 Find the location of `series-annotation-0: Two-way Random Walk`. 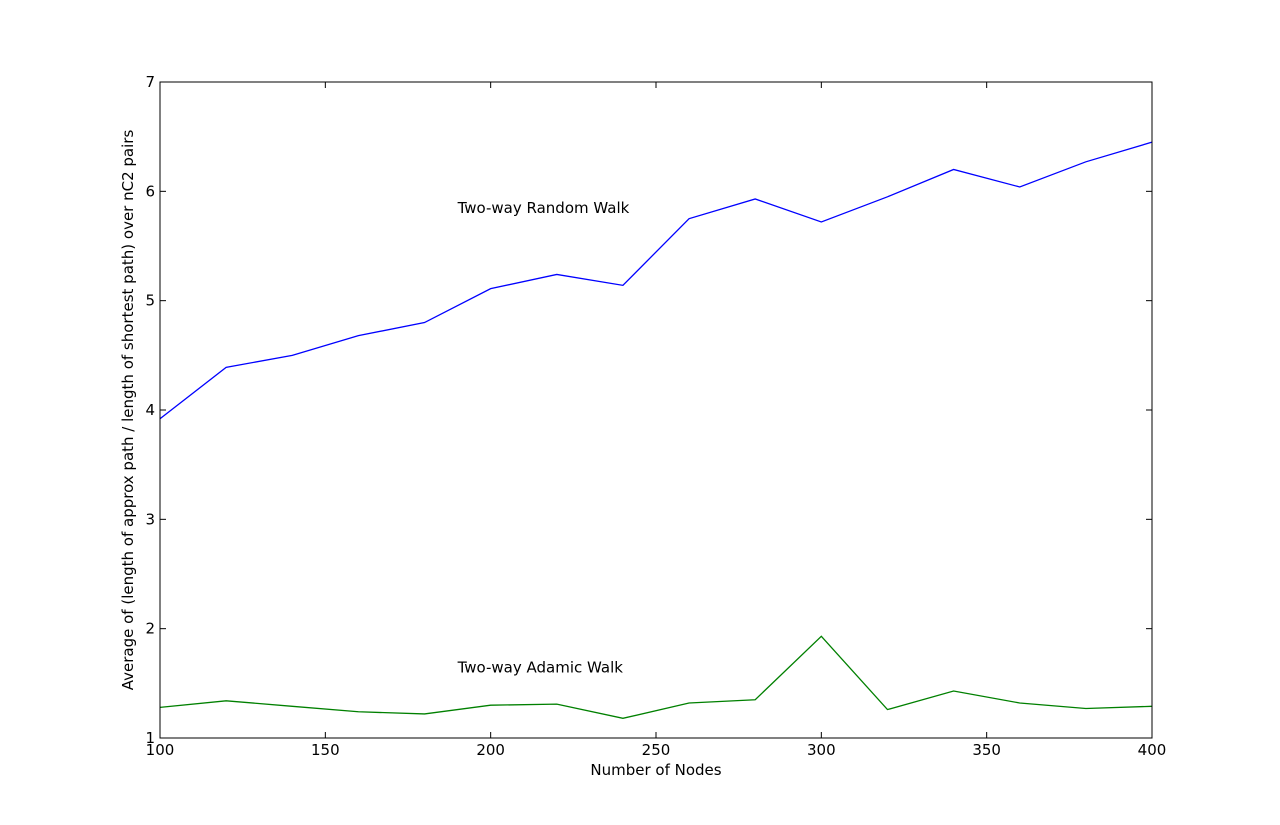

series-annotation-0: Two-way Random Walk is located at coordinates (543, 208).